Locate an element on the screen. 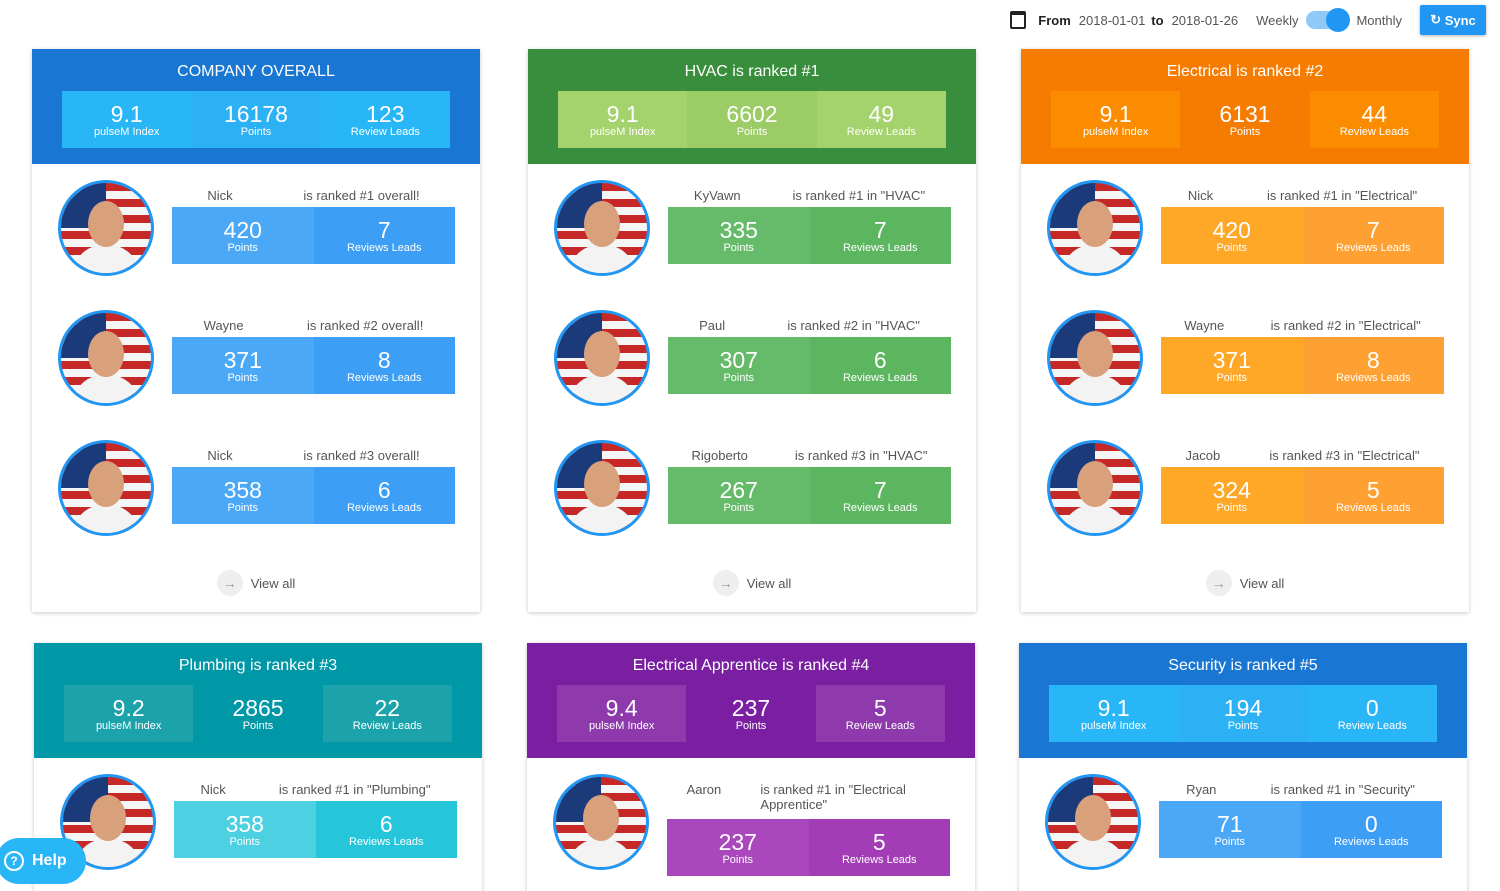  stat-box: 5 Review Leads is located at coordinates (880, 713).